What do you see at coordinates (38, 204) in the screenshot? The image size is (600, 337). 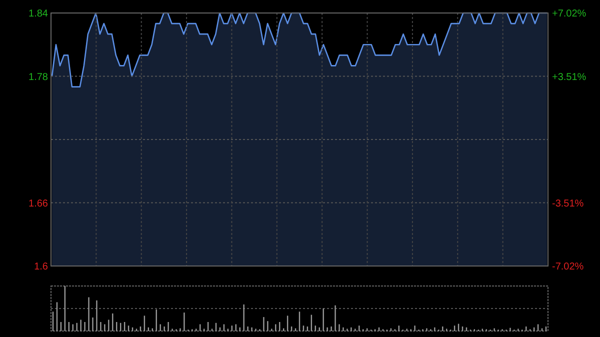 I see `y-tick-label: 1.66` at bounding box center [38, 204].